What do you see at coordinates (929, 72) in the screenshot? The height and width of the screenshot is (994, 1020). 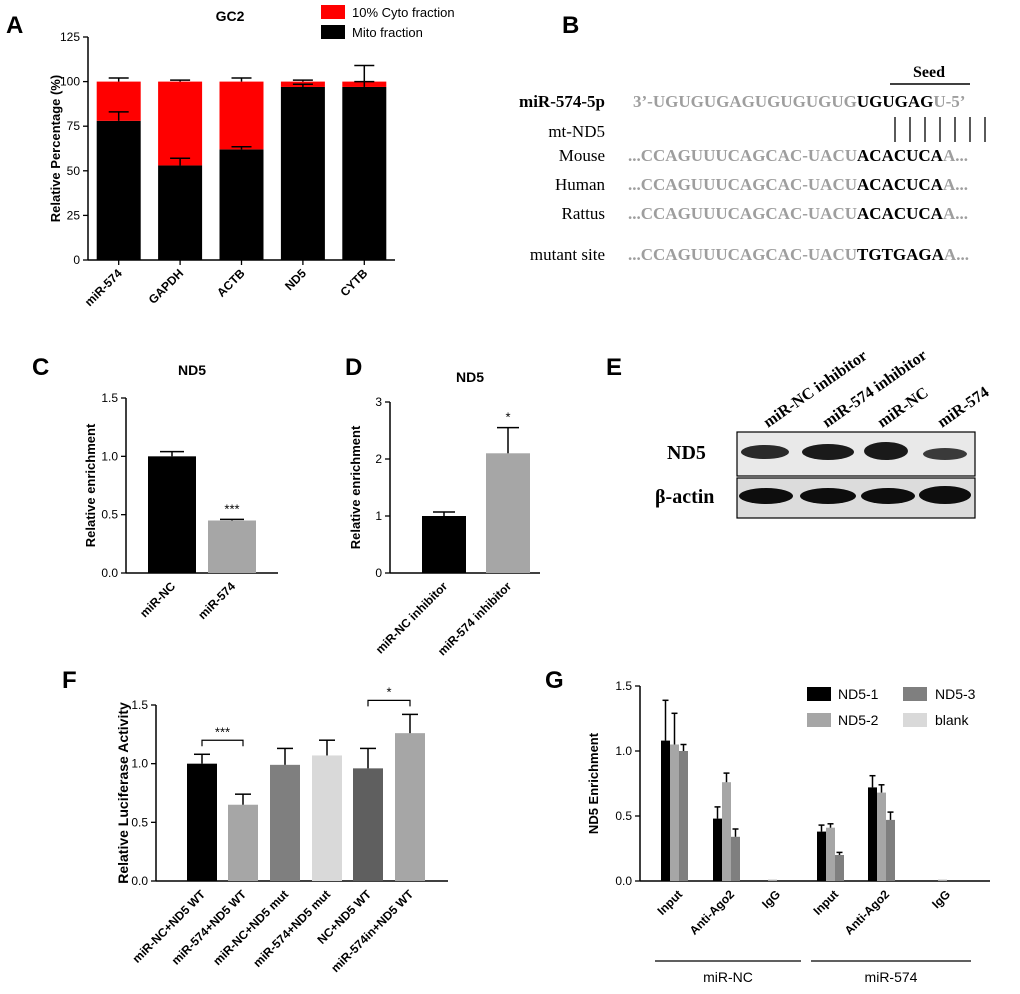 I see `seed-label: Seed` at bounding box center [929, 72].